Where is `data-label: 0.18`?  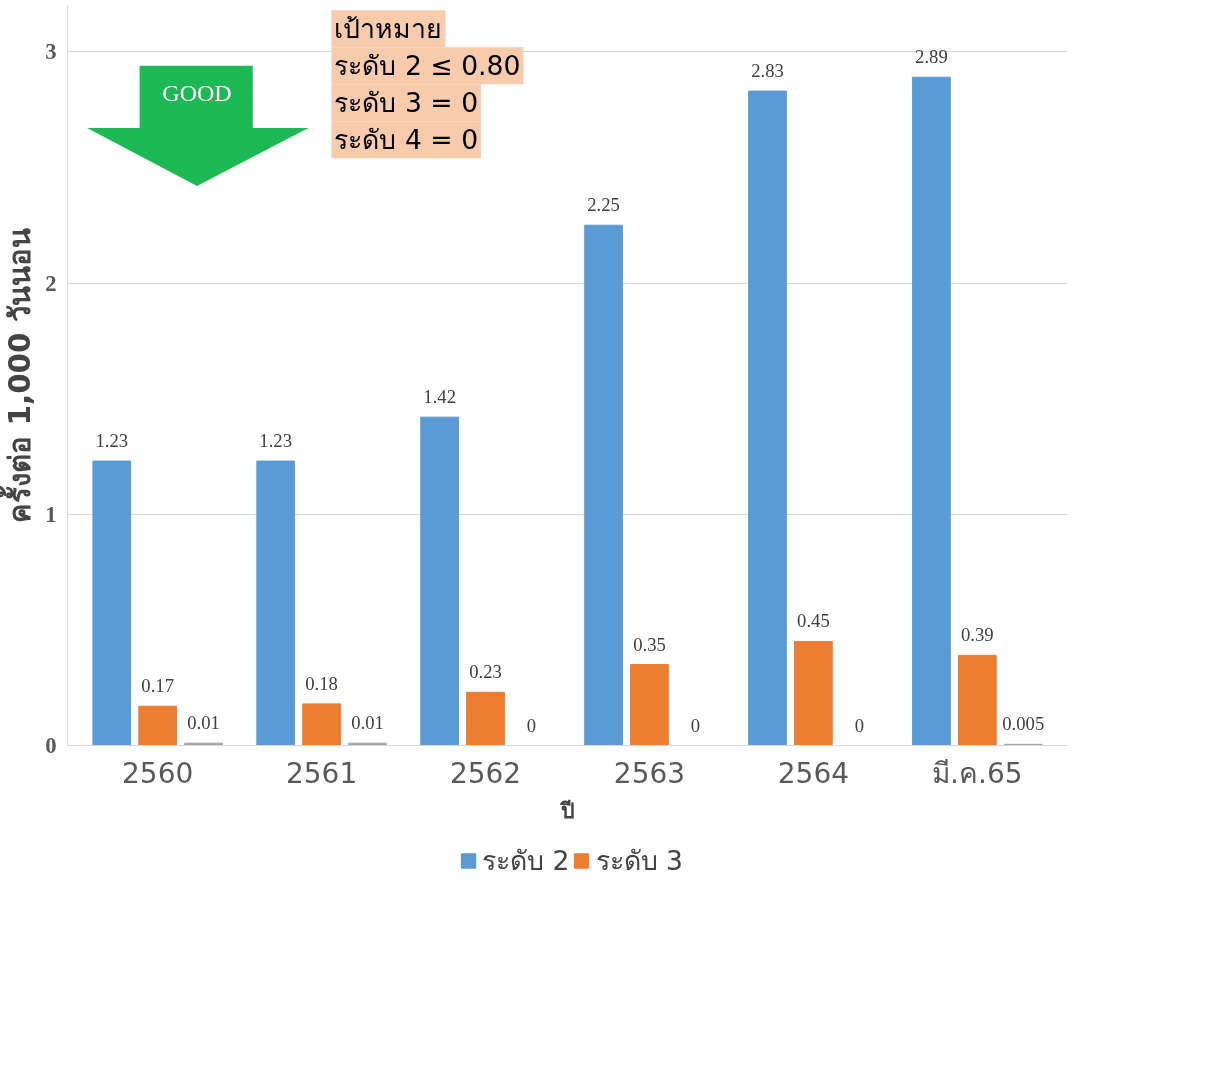
data-label: 0.18 is located at coordinates (321, 683).